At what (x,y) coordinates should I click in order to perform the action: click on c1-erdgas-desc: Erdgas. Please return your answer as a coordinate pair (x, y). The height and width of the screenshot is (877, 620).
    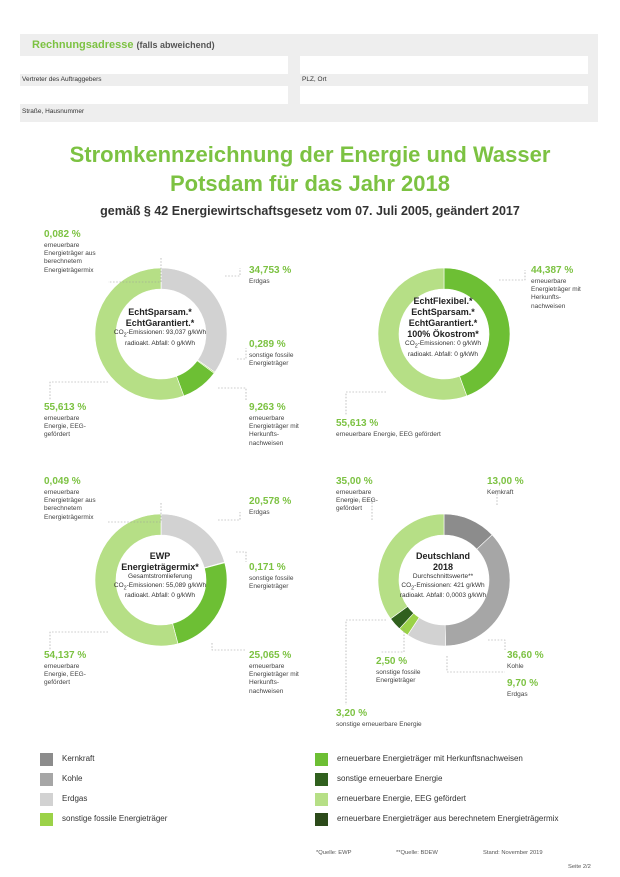
    Looking at the image, I should click on (259, 281).